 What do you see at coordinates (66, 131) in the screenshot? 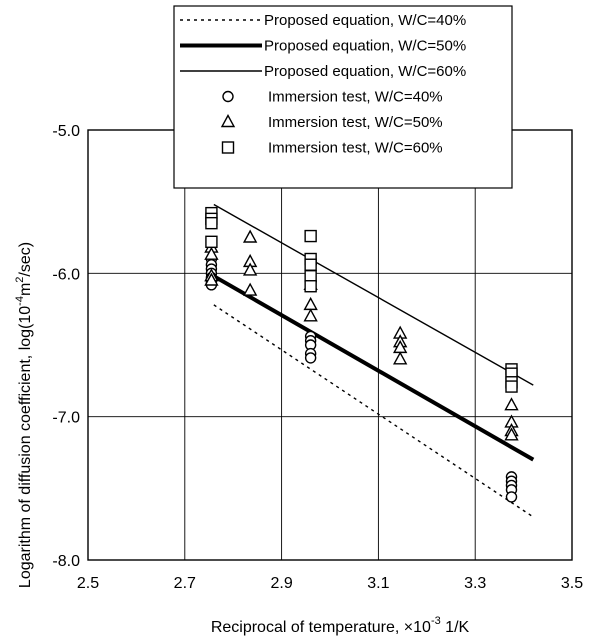
I see `y-tick-label: -5.0` at bounding box center [66, 131].